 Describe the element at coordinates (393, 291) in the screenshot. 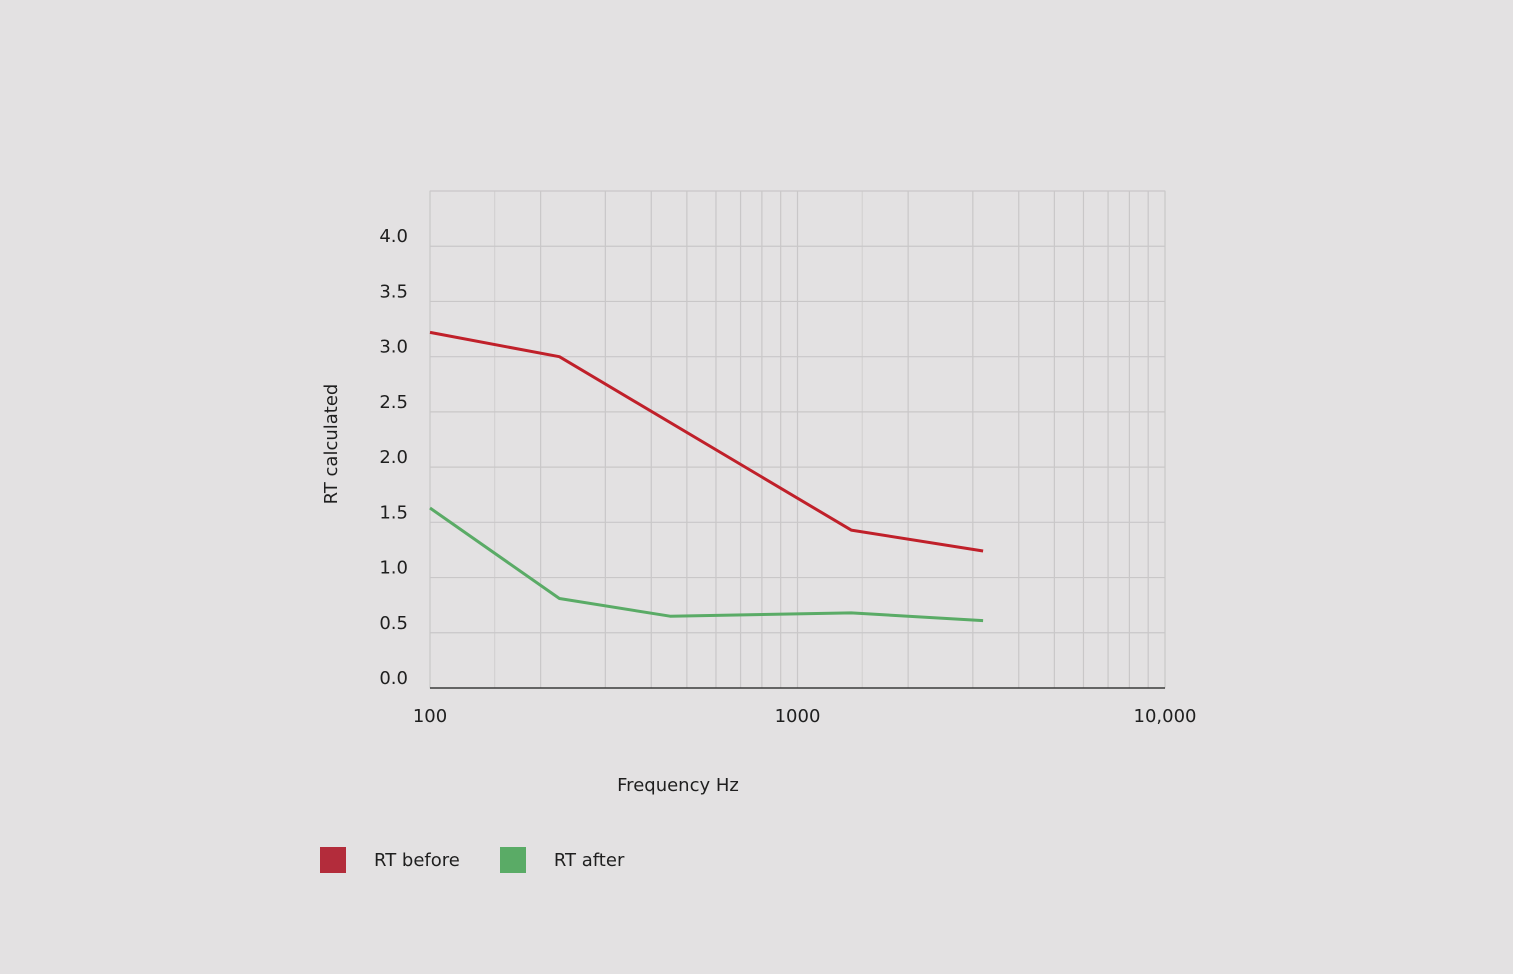

I see `y-tick-label: 3.5` at that location.